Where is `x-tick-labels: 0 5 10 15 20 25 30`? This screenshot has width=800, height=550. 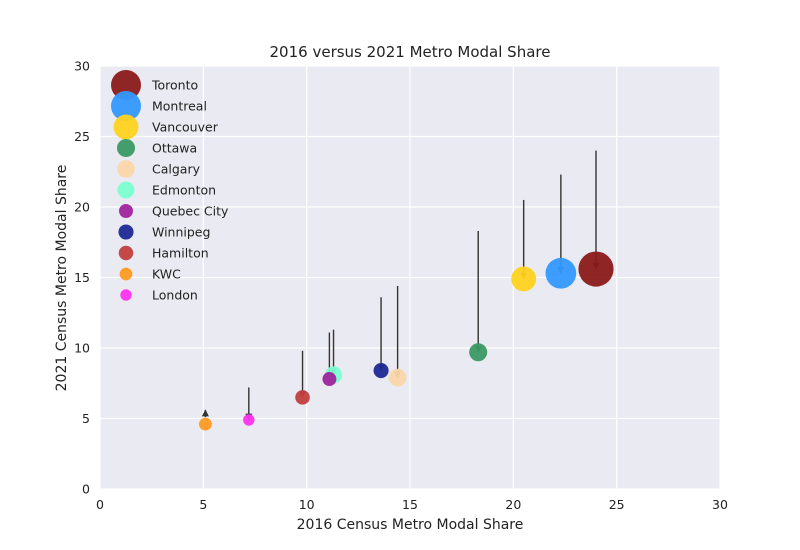
x-tick-labels: 0 5 10 15 20 25 30 is located at coordinates (412, 504).